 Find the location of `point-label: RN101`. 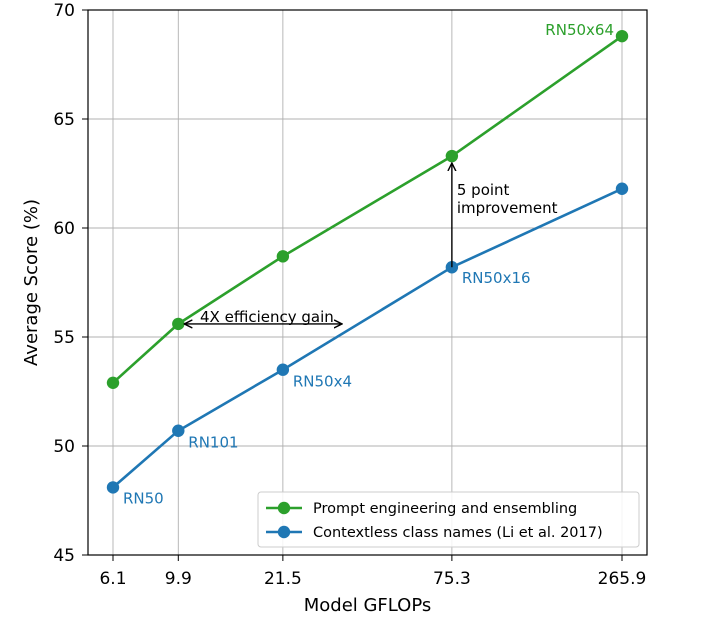

point-label: RN101 is located at coordinates (213, 443).